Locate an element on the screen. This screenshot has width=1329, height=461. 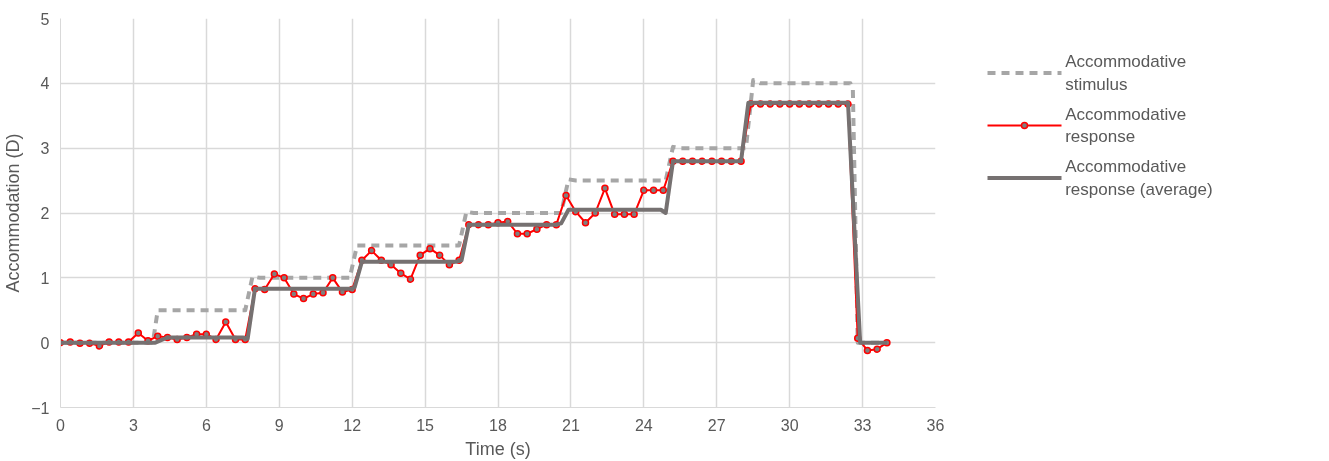
x-tick-label: 0 is located at coordinates (61, 425).